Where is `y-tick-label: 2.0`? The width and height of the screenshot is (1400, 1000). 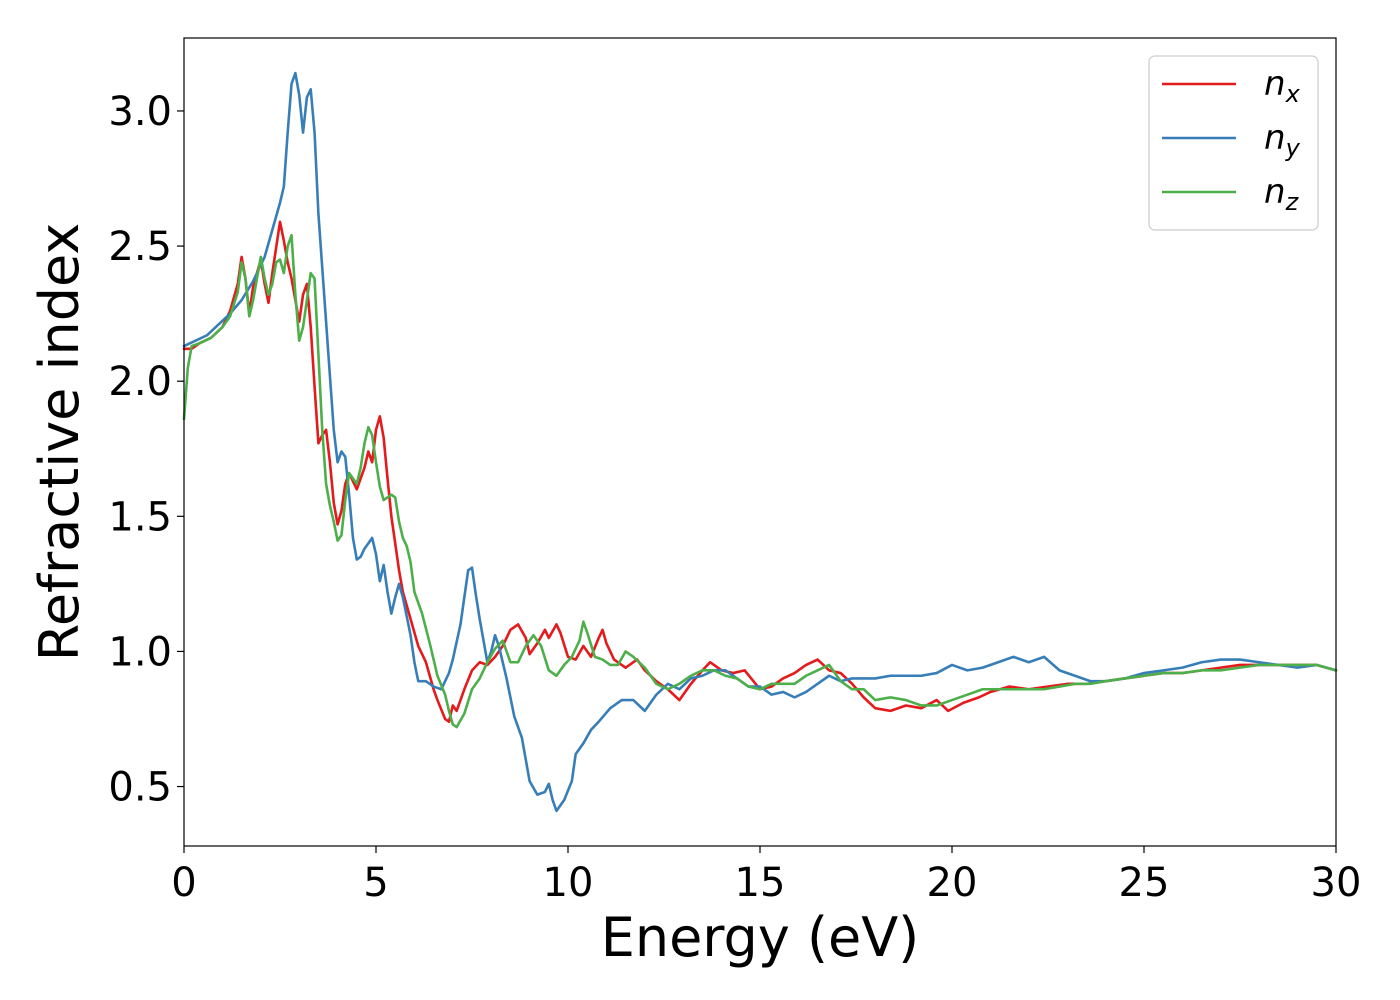 y-tick-label: 2.0 is located at coordinates (140, 382).